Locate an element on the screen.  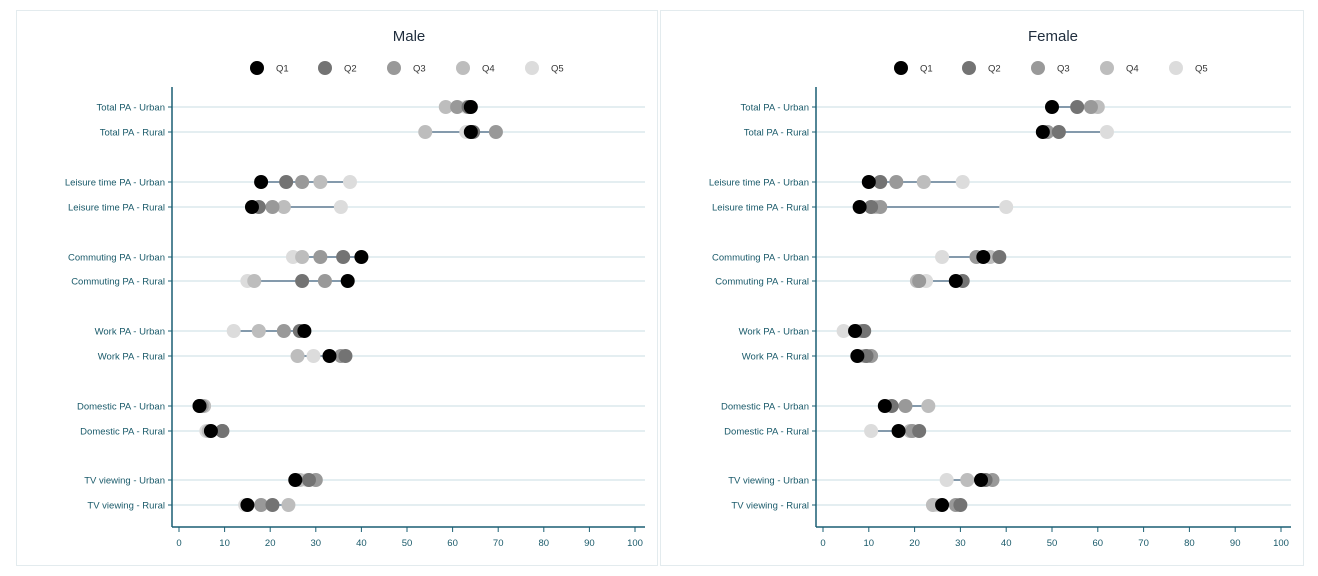
female-legend-marker-q2 is located at coordinates (969, 68).